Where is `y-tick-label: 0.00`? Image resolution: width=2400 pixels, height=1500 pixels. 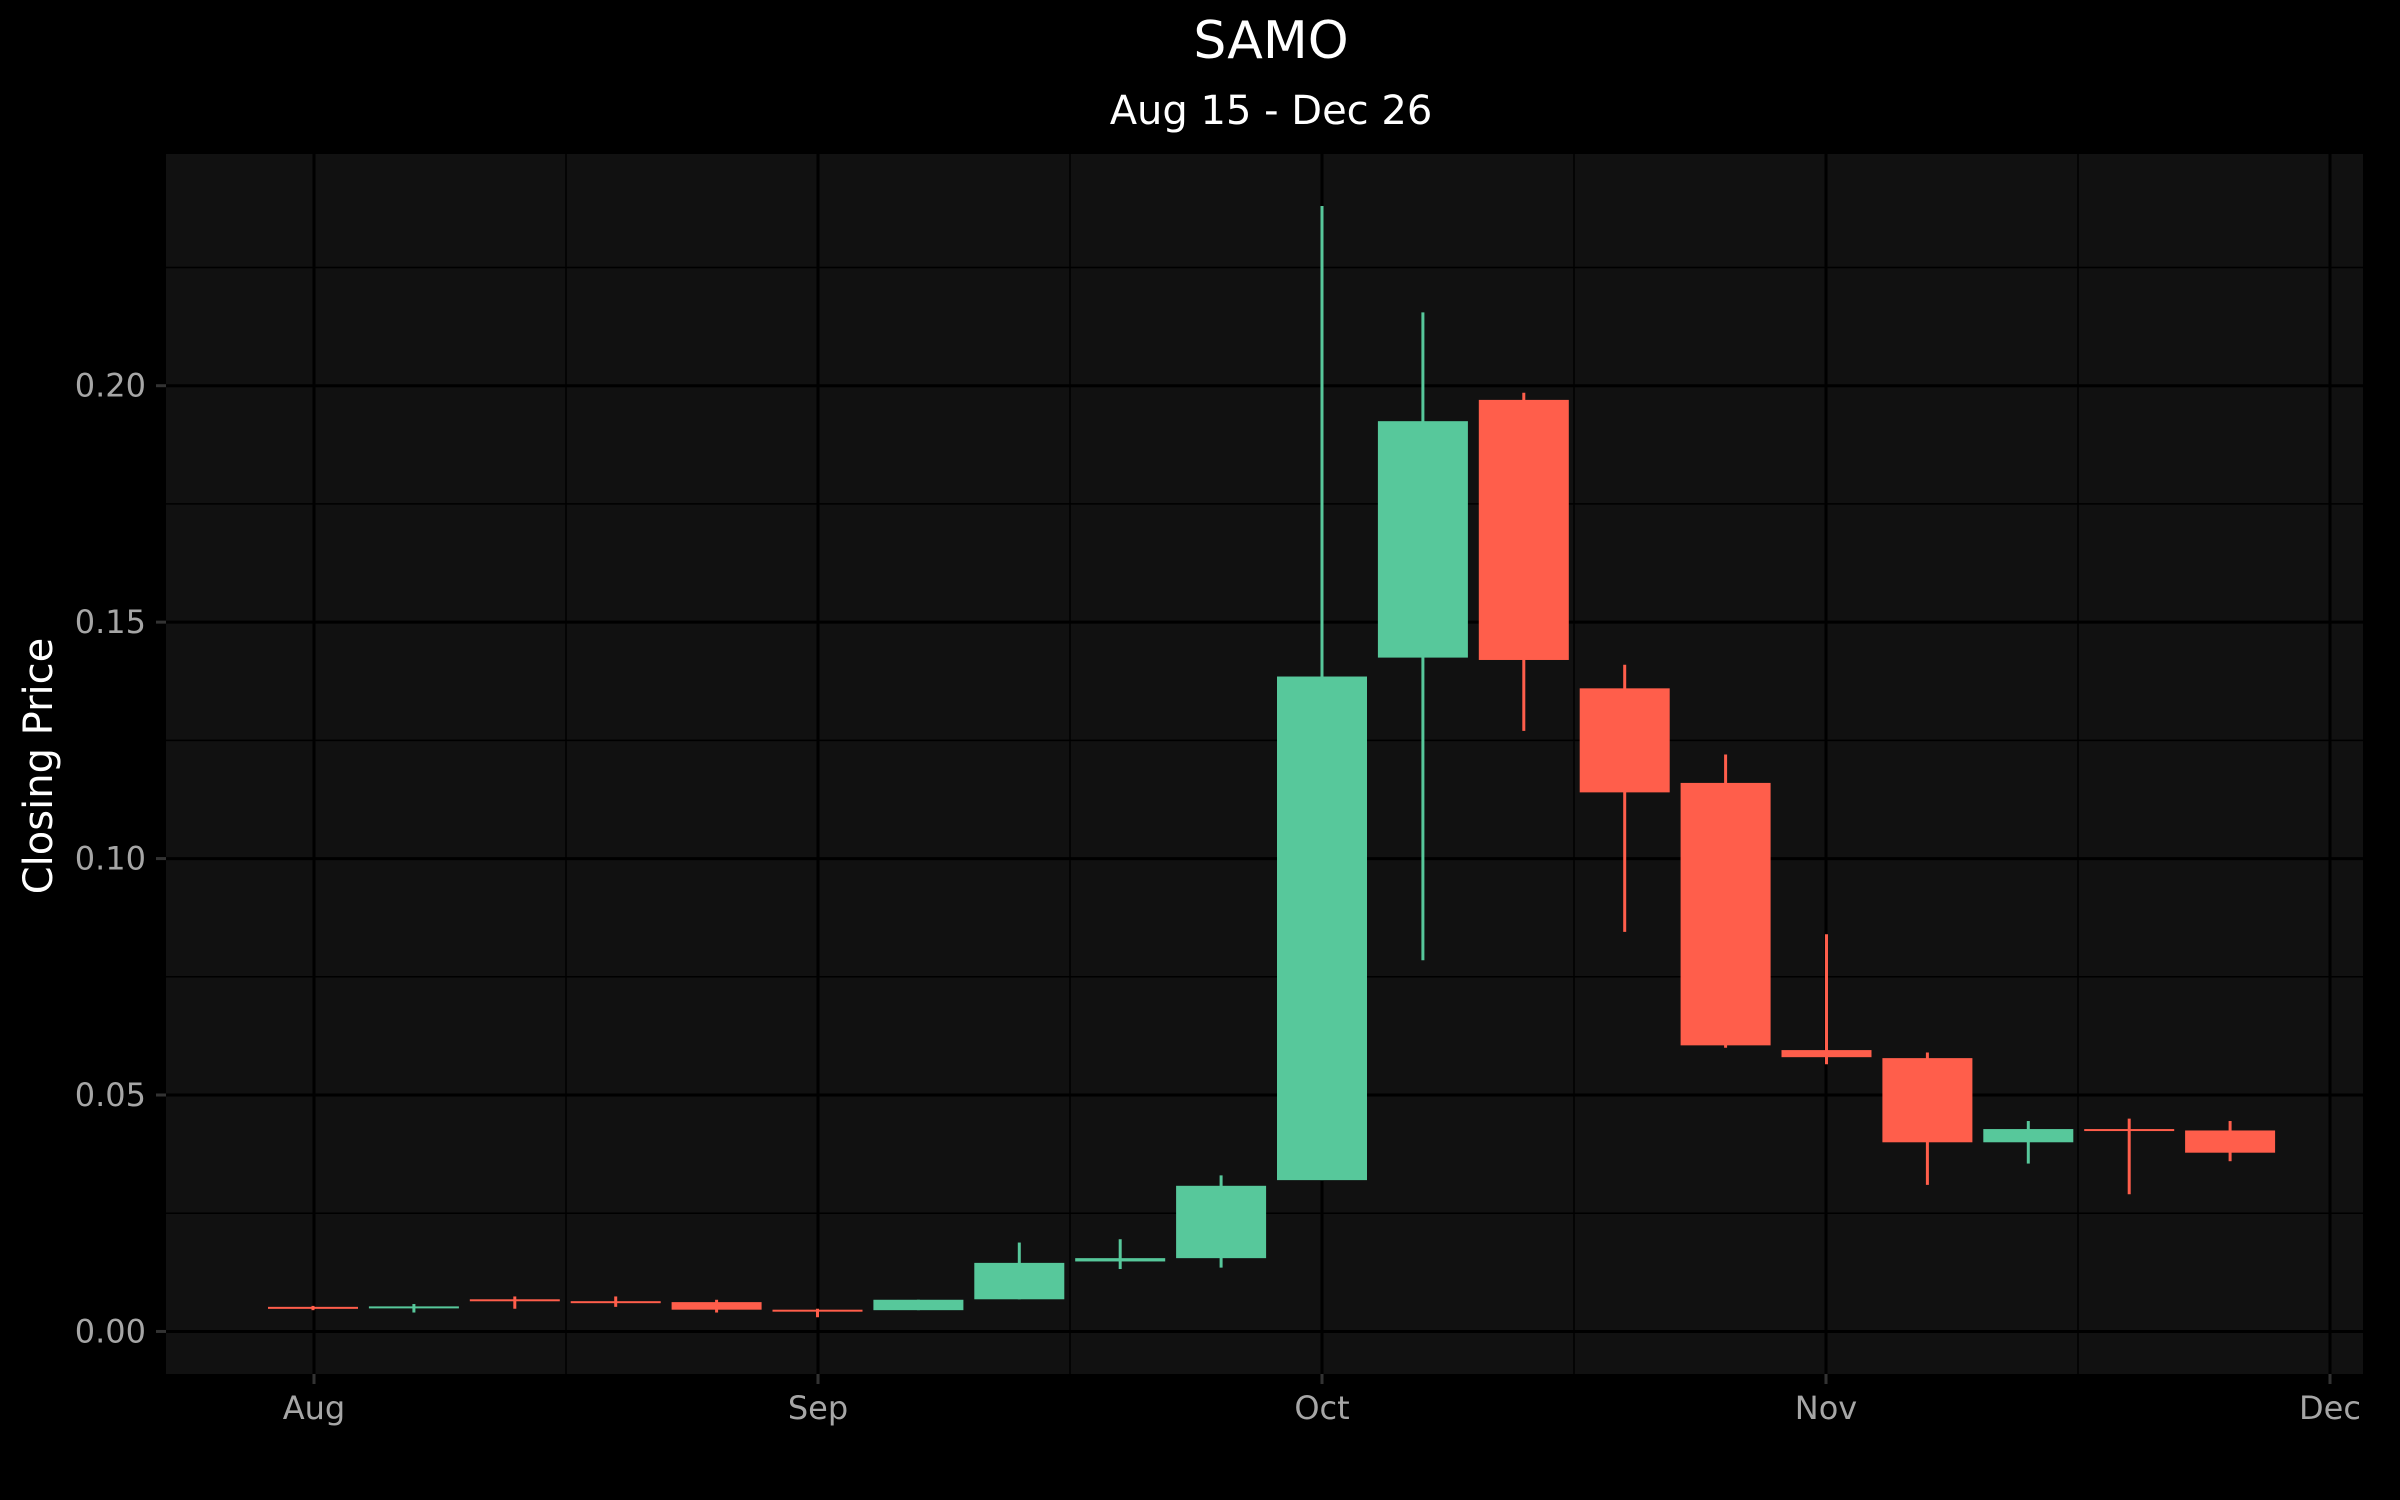 y-tick-label: 0.00 is located at coordinates (110, 1331).